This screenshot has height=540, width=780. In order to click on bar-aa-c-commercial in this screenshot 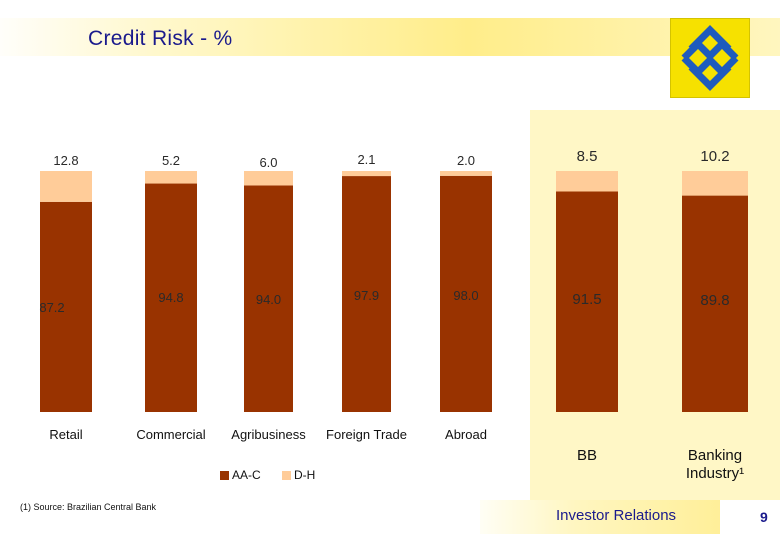, I will do `click(171, 297)`.